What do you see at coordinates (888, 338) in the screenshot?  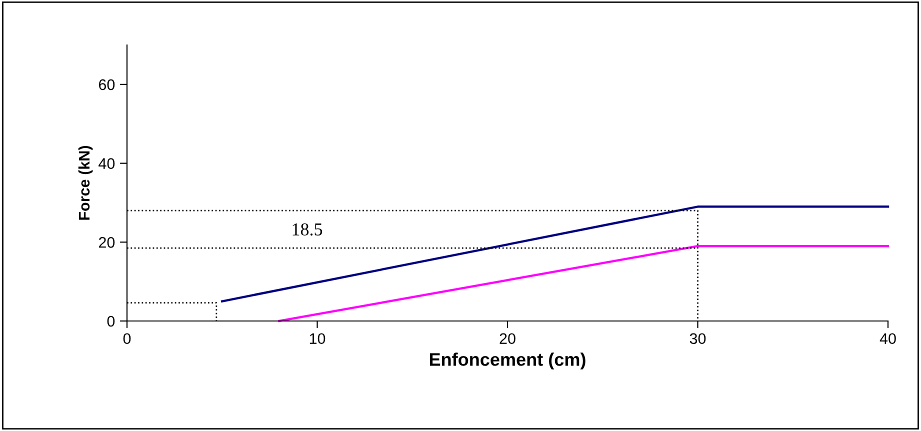 I see `x-tick-label: 40` at bounding box center [888, 338].